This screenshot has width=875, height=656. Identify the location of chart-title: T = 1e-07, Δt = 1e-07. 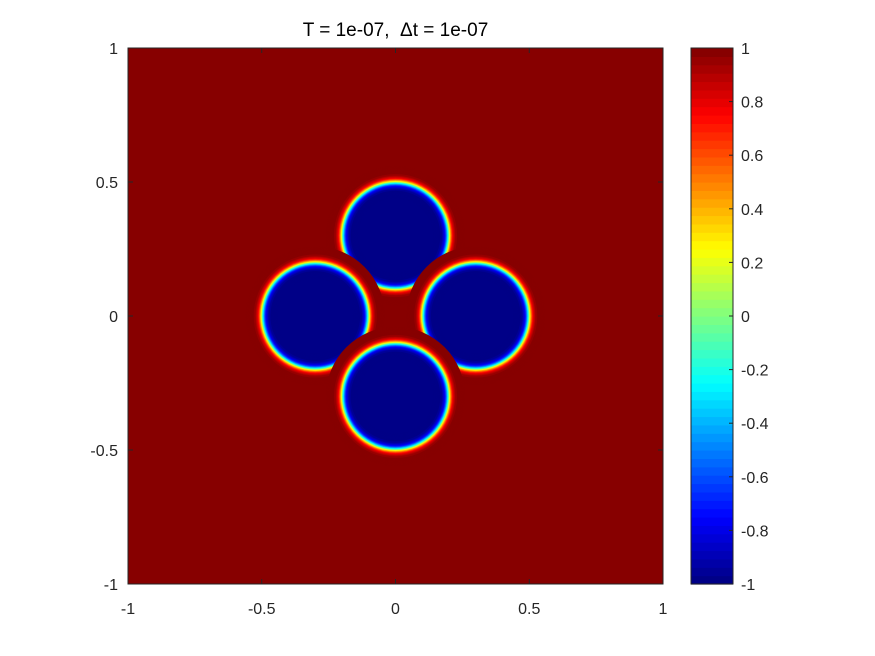
(395, 30).